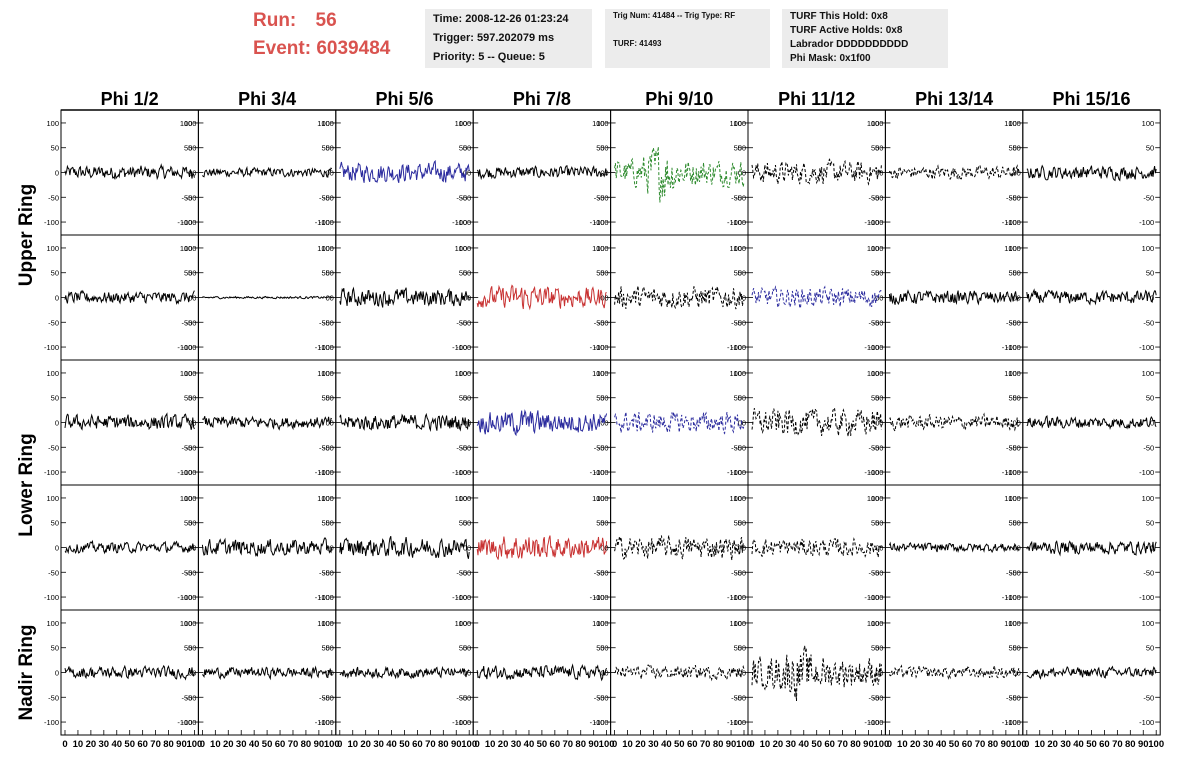 The width and height of the screenshot is (1196, 772). Describe the element at coordinates (816, 673) in the screenshot. I see `waveform-trace-r5-c6` at that location.